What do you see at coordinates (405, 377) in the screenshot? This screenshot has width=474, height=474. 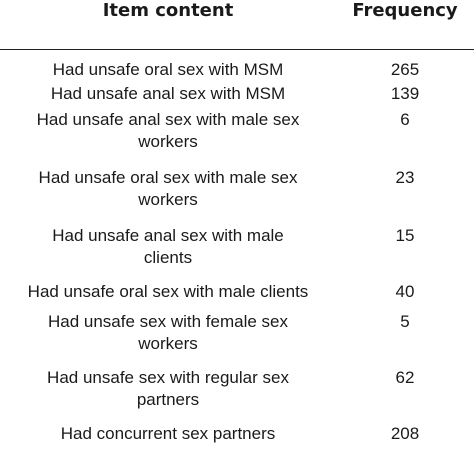 I see `row-frequency: 62` at bounding box center [405, 377].